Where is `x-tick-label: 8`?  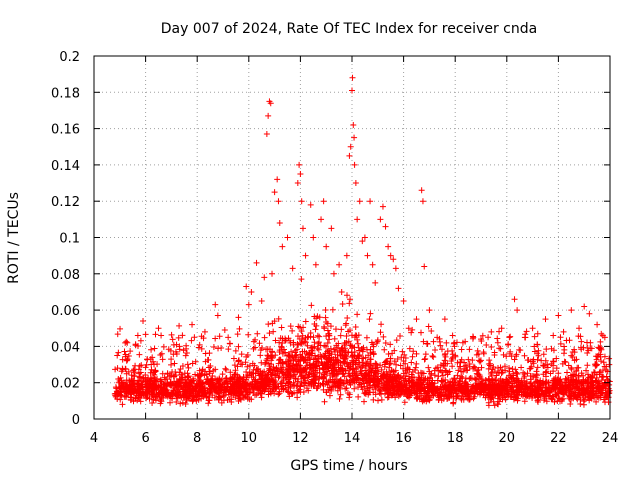 x-tick-label: 8 is located at coordinates (197, 438).